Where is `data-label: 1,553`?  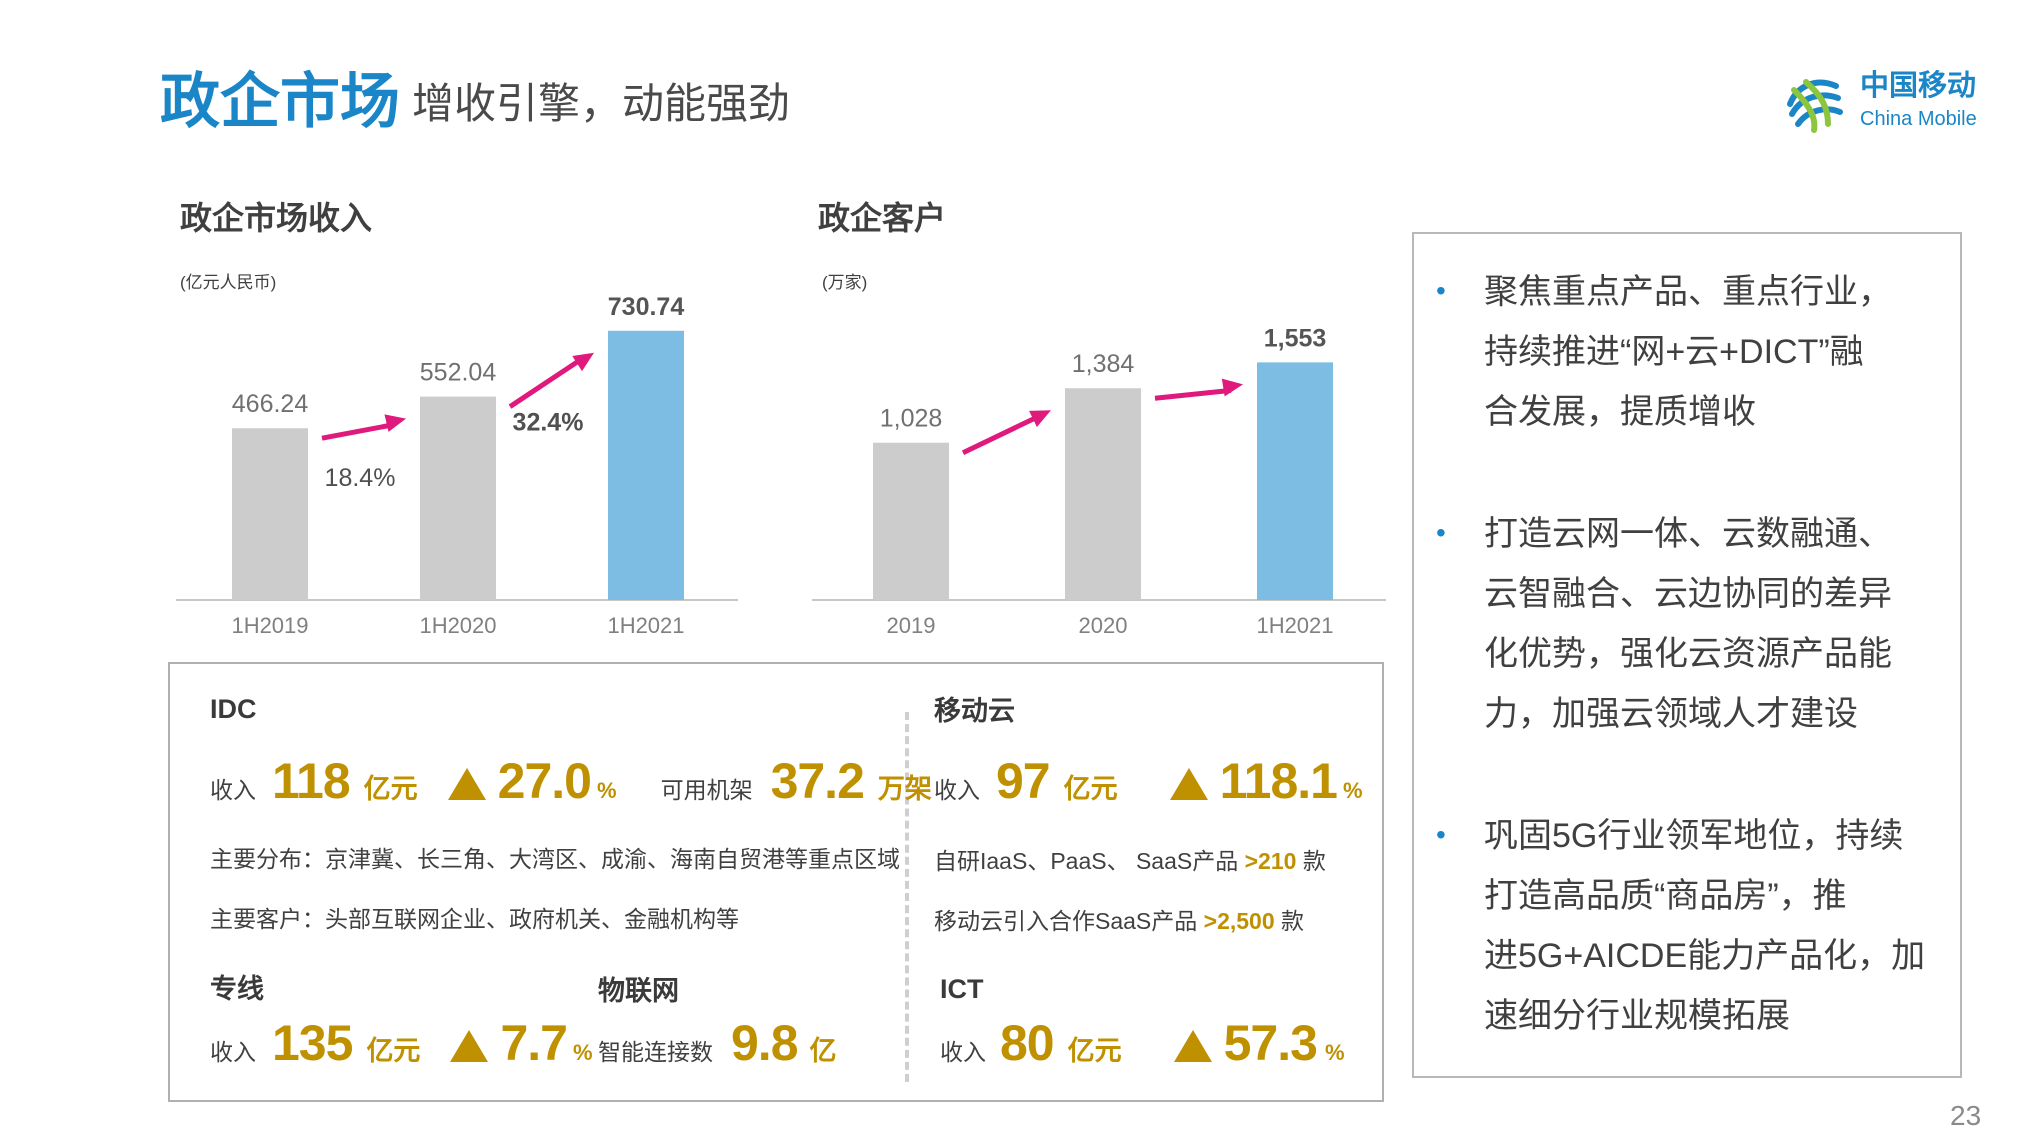
data-label: 1,553 is located at coordinates (1295, 338).